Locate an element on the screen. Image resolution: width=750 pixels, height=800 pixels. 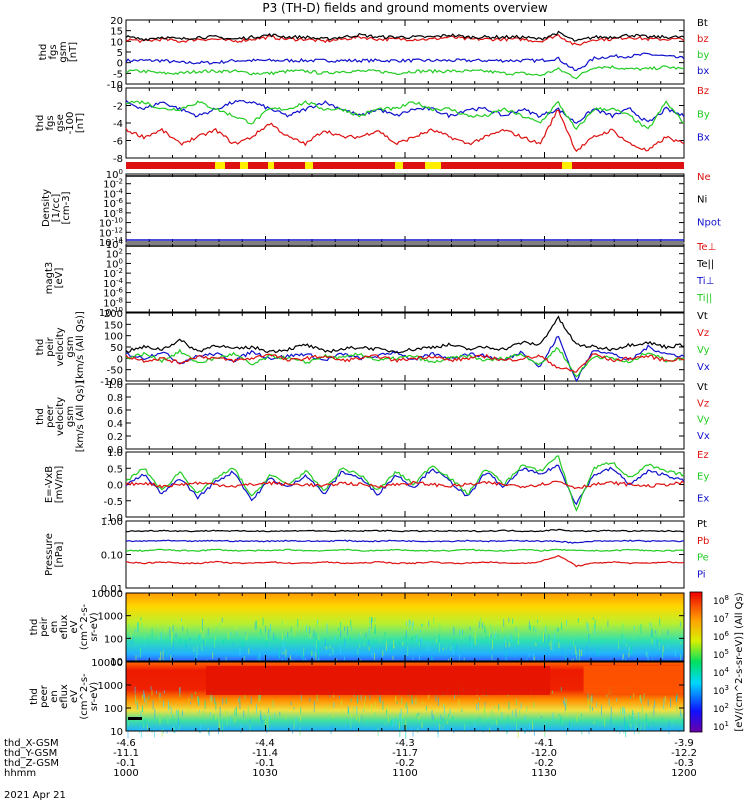
series-line-bx is located at coordinates (405, 62).